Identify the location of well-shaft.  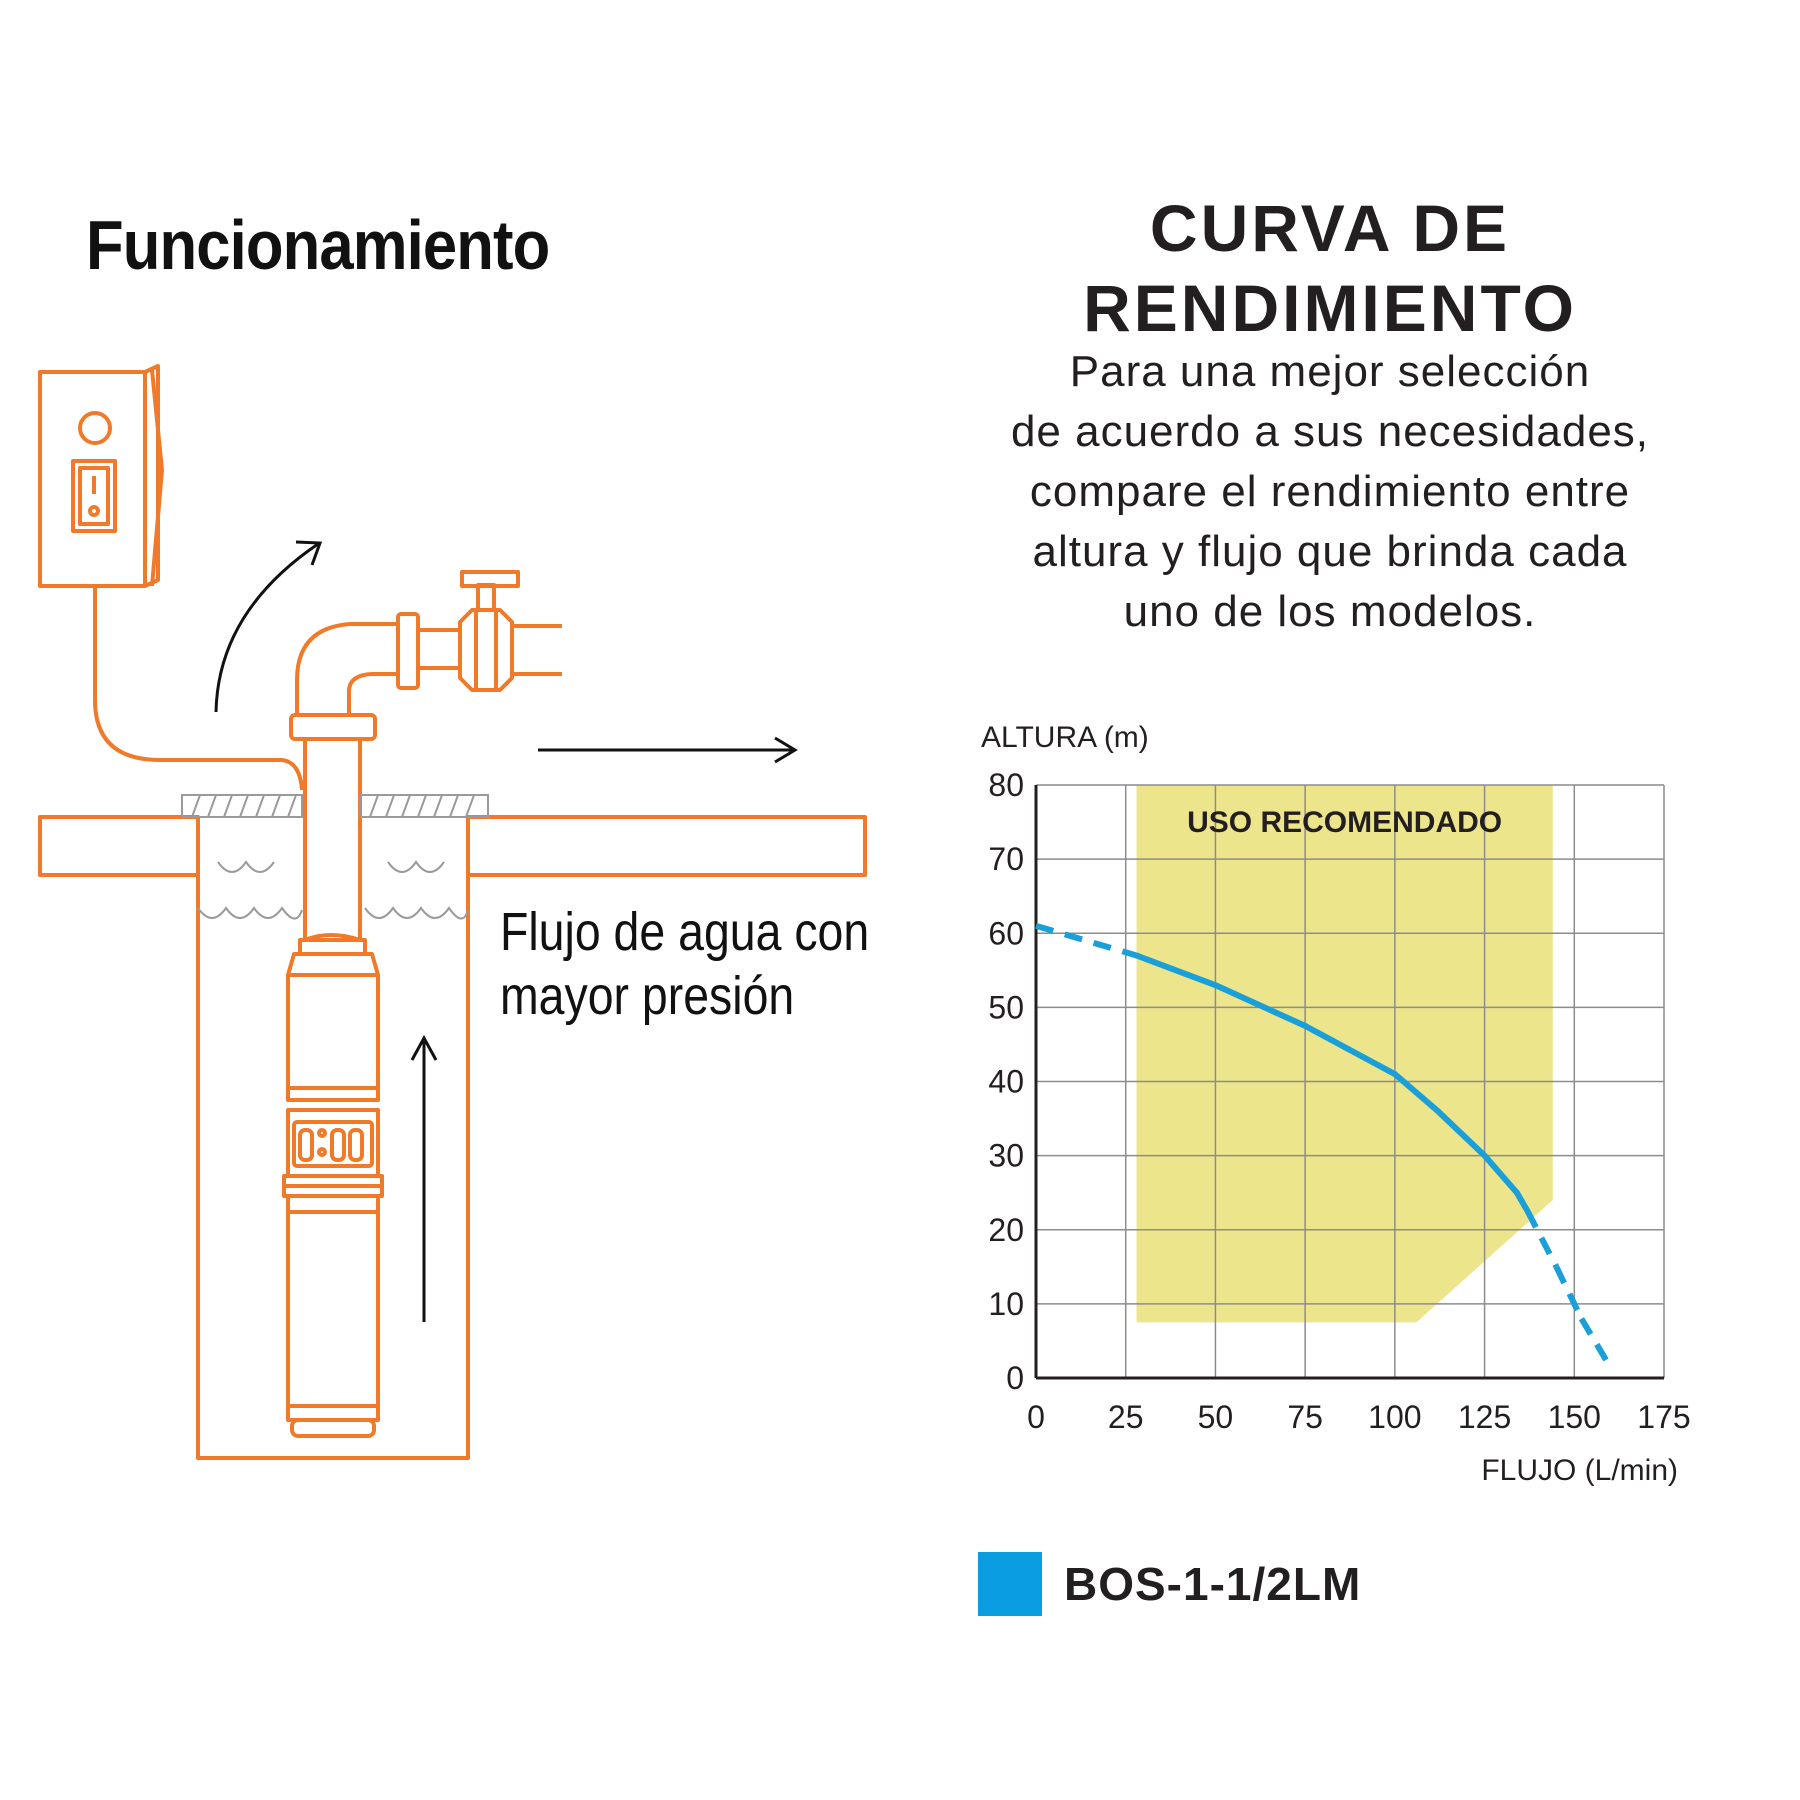
(333, 1138).